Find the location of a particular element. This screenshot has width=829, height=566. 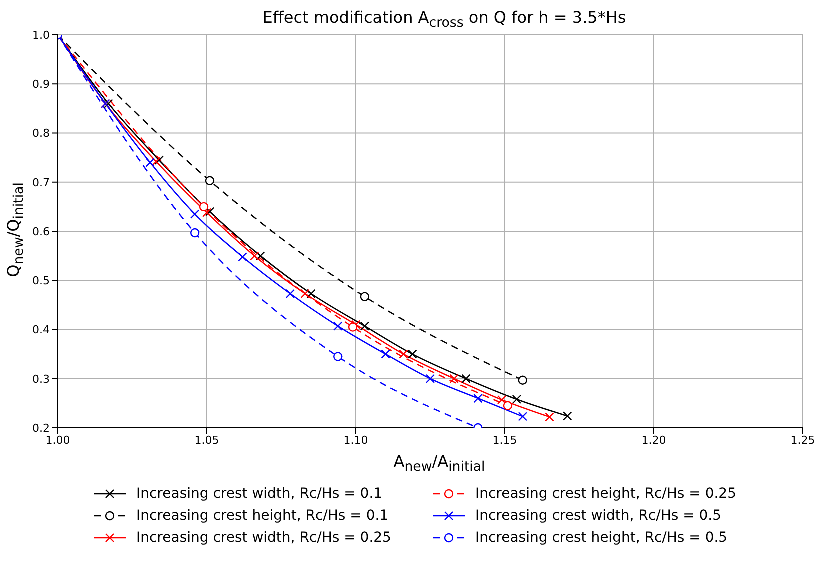

x-tick-label: 1.25 is located at coordinates (803, 440).